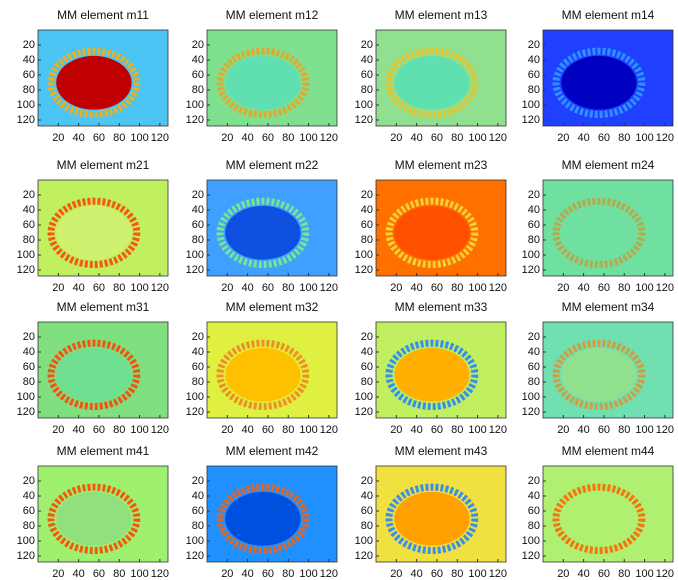 This screenshot has width=678, height=580. Describe the element at coordinates (441, 15) in the screenshot. I see `panel-title: MM element m13` at that location.